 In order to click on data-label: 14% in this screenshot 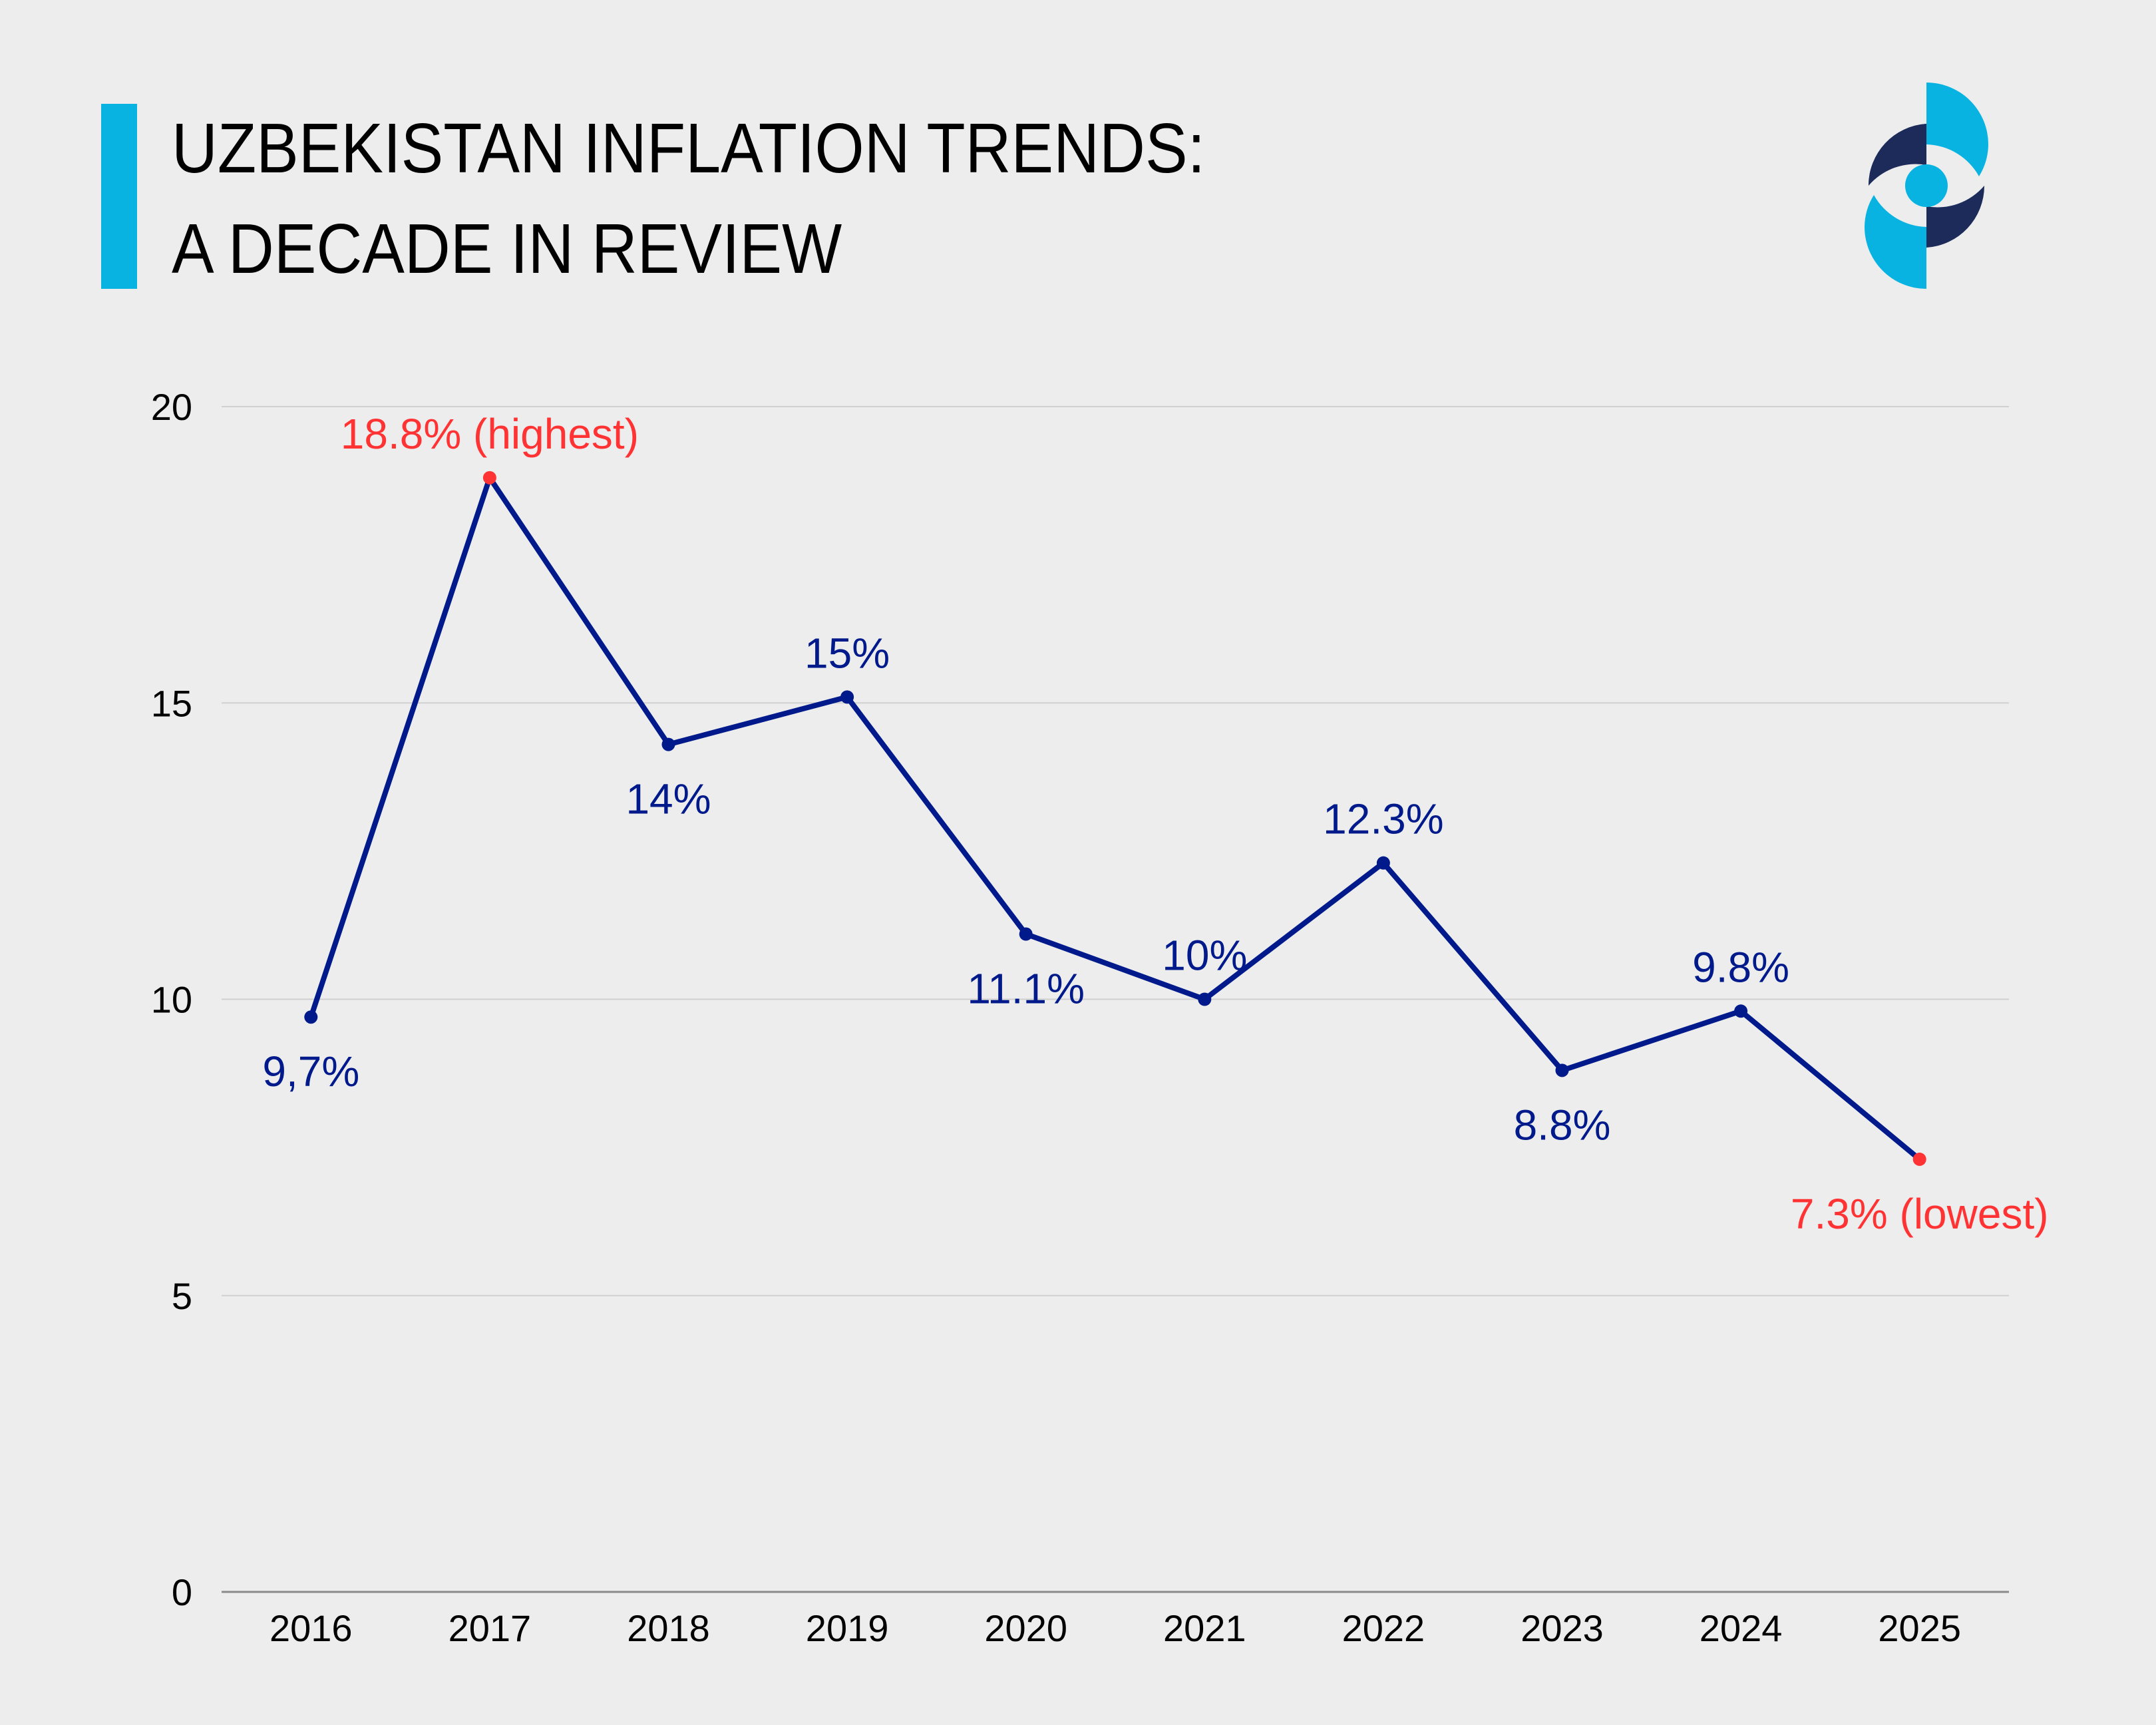, I will do `click(668, 799)`.